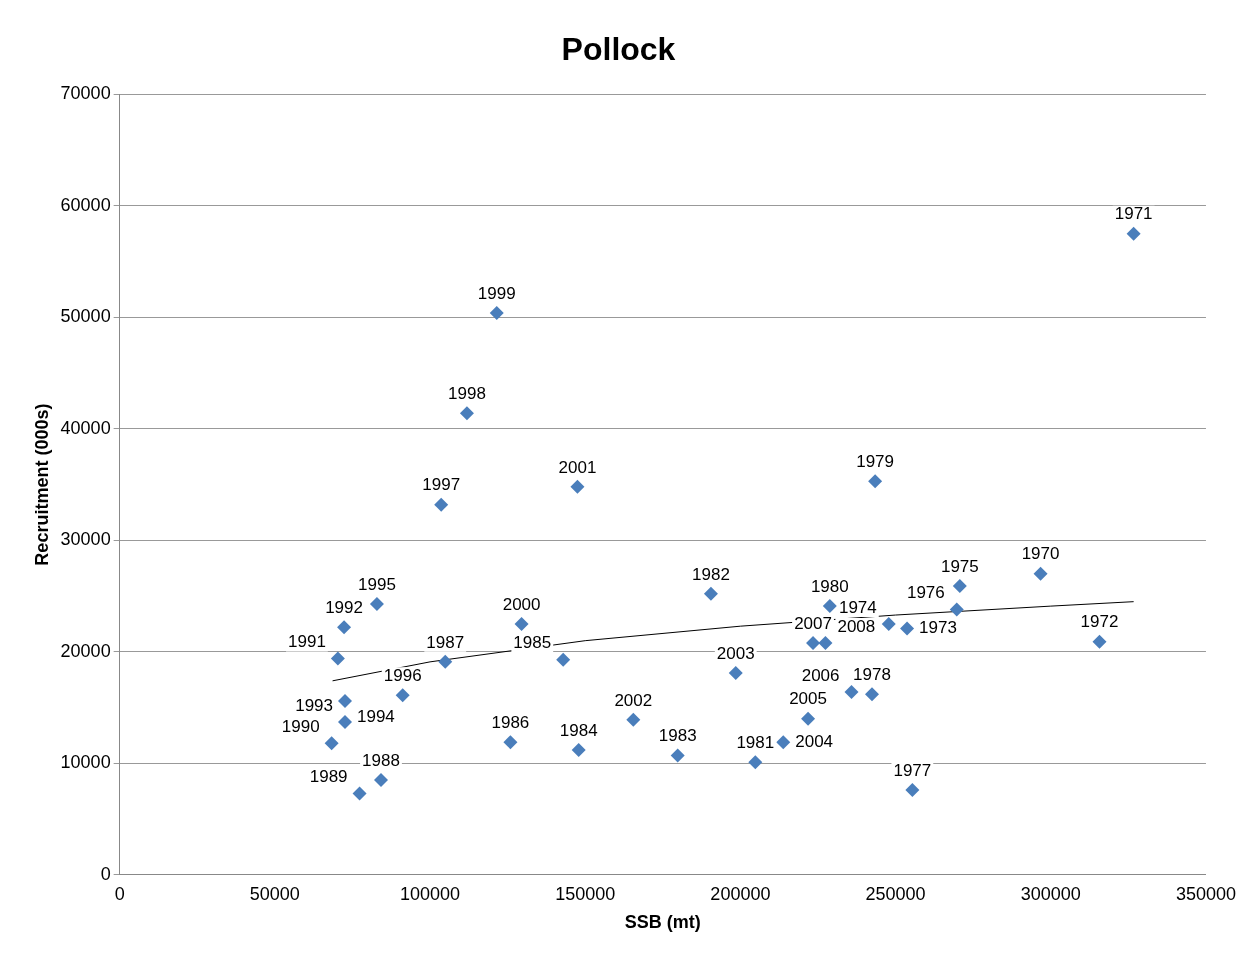 This screenshot has width=1251, height=960. What do you see at coordinates (467, 393) in the screenshot?
I see `annotation: 1998` at bounding box center [467, 393].